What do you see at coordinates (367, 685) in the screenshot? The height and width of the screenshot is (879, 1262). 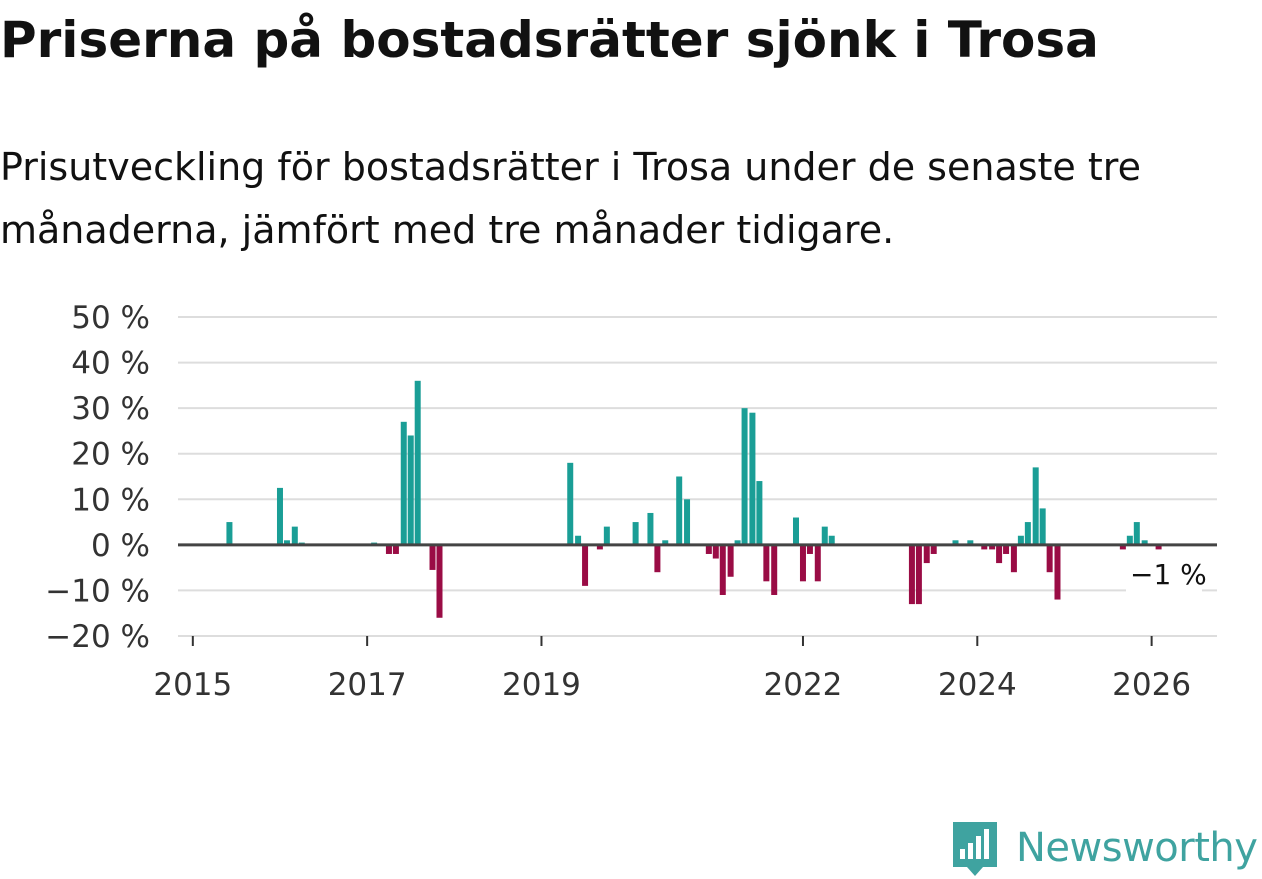 I see `x-tick-label: 2017` at bounding box center [367, 685].